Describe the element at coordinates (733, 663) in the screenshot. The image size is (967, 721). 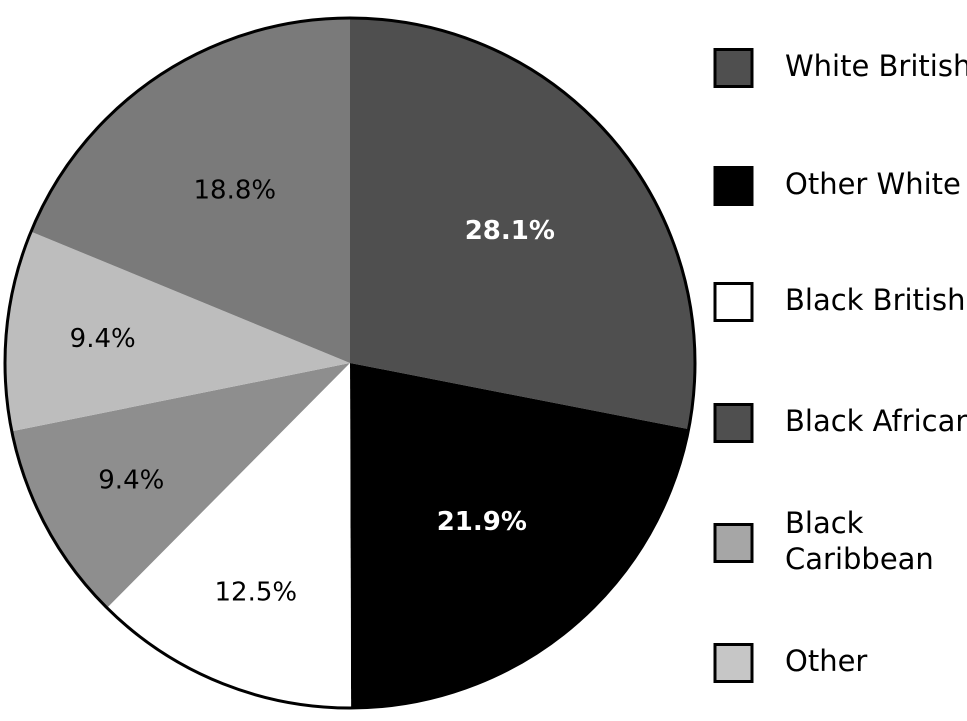
I see `legend-swatch-other` at that location.